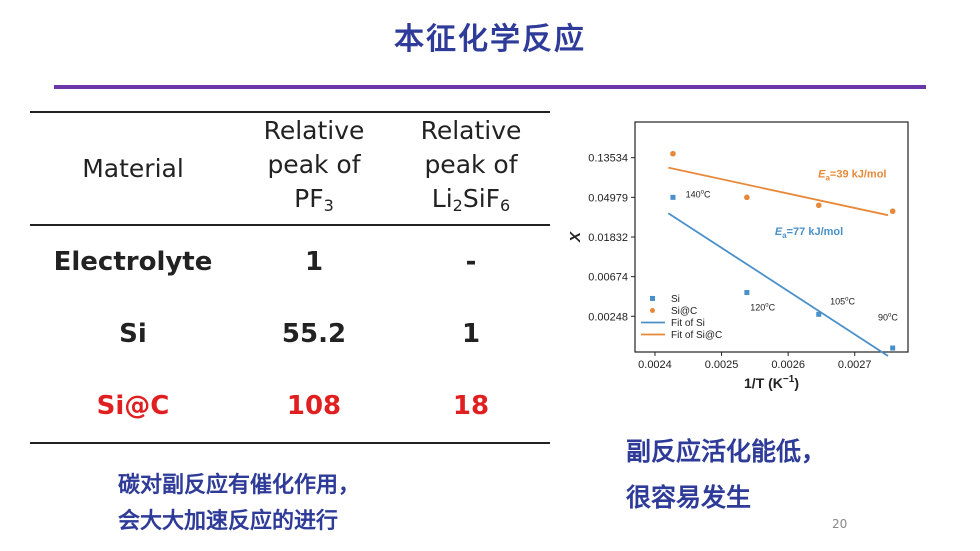 The image size is (980, 551). Describe the element at coordinates (608, 317) in the screenshot. I see `y-tick-label: 0.00248` at that location.